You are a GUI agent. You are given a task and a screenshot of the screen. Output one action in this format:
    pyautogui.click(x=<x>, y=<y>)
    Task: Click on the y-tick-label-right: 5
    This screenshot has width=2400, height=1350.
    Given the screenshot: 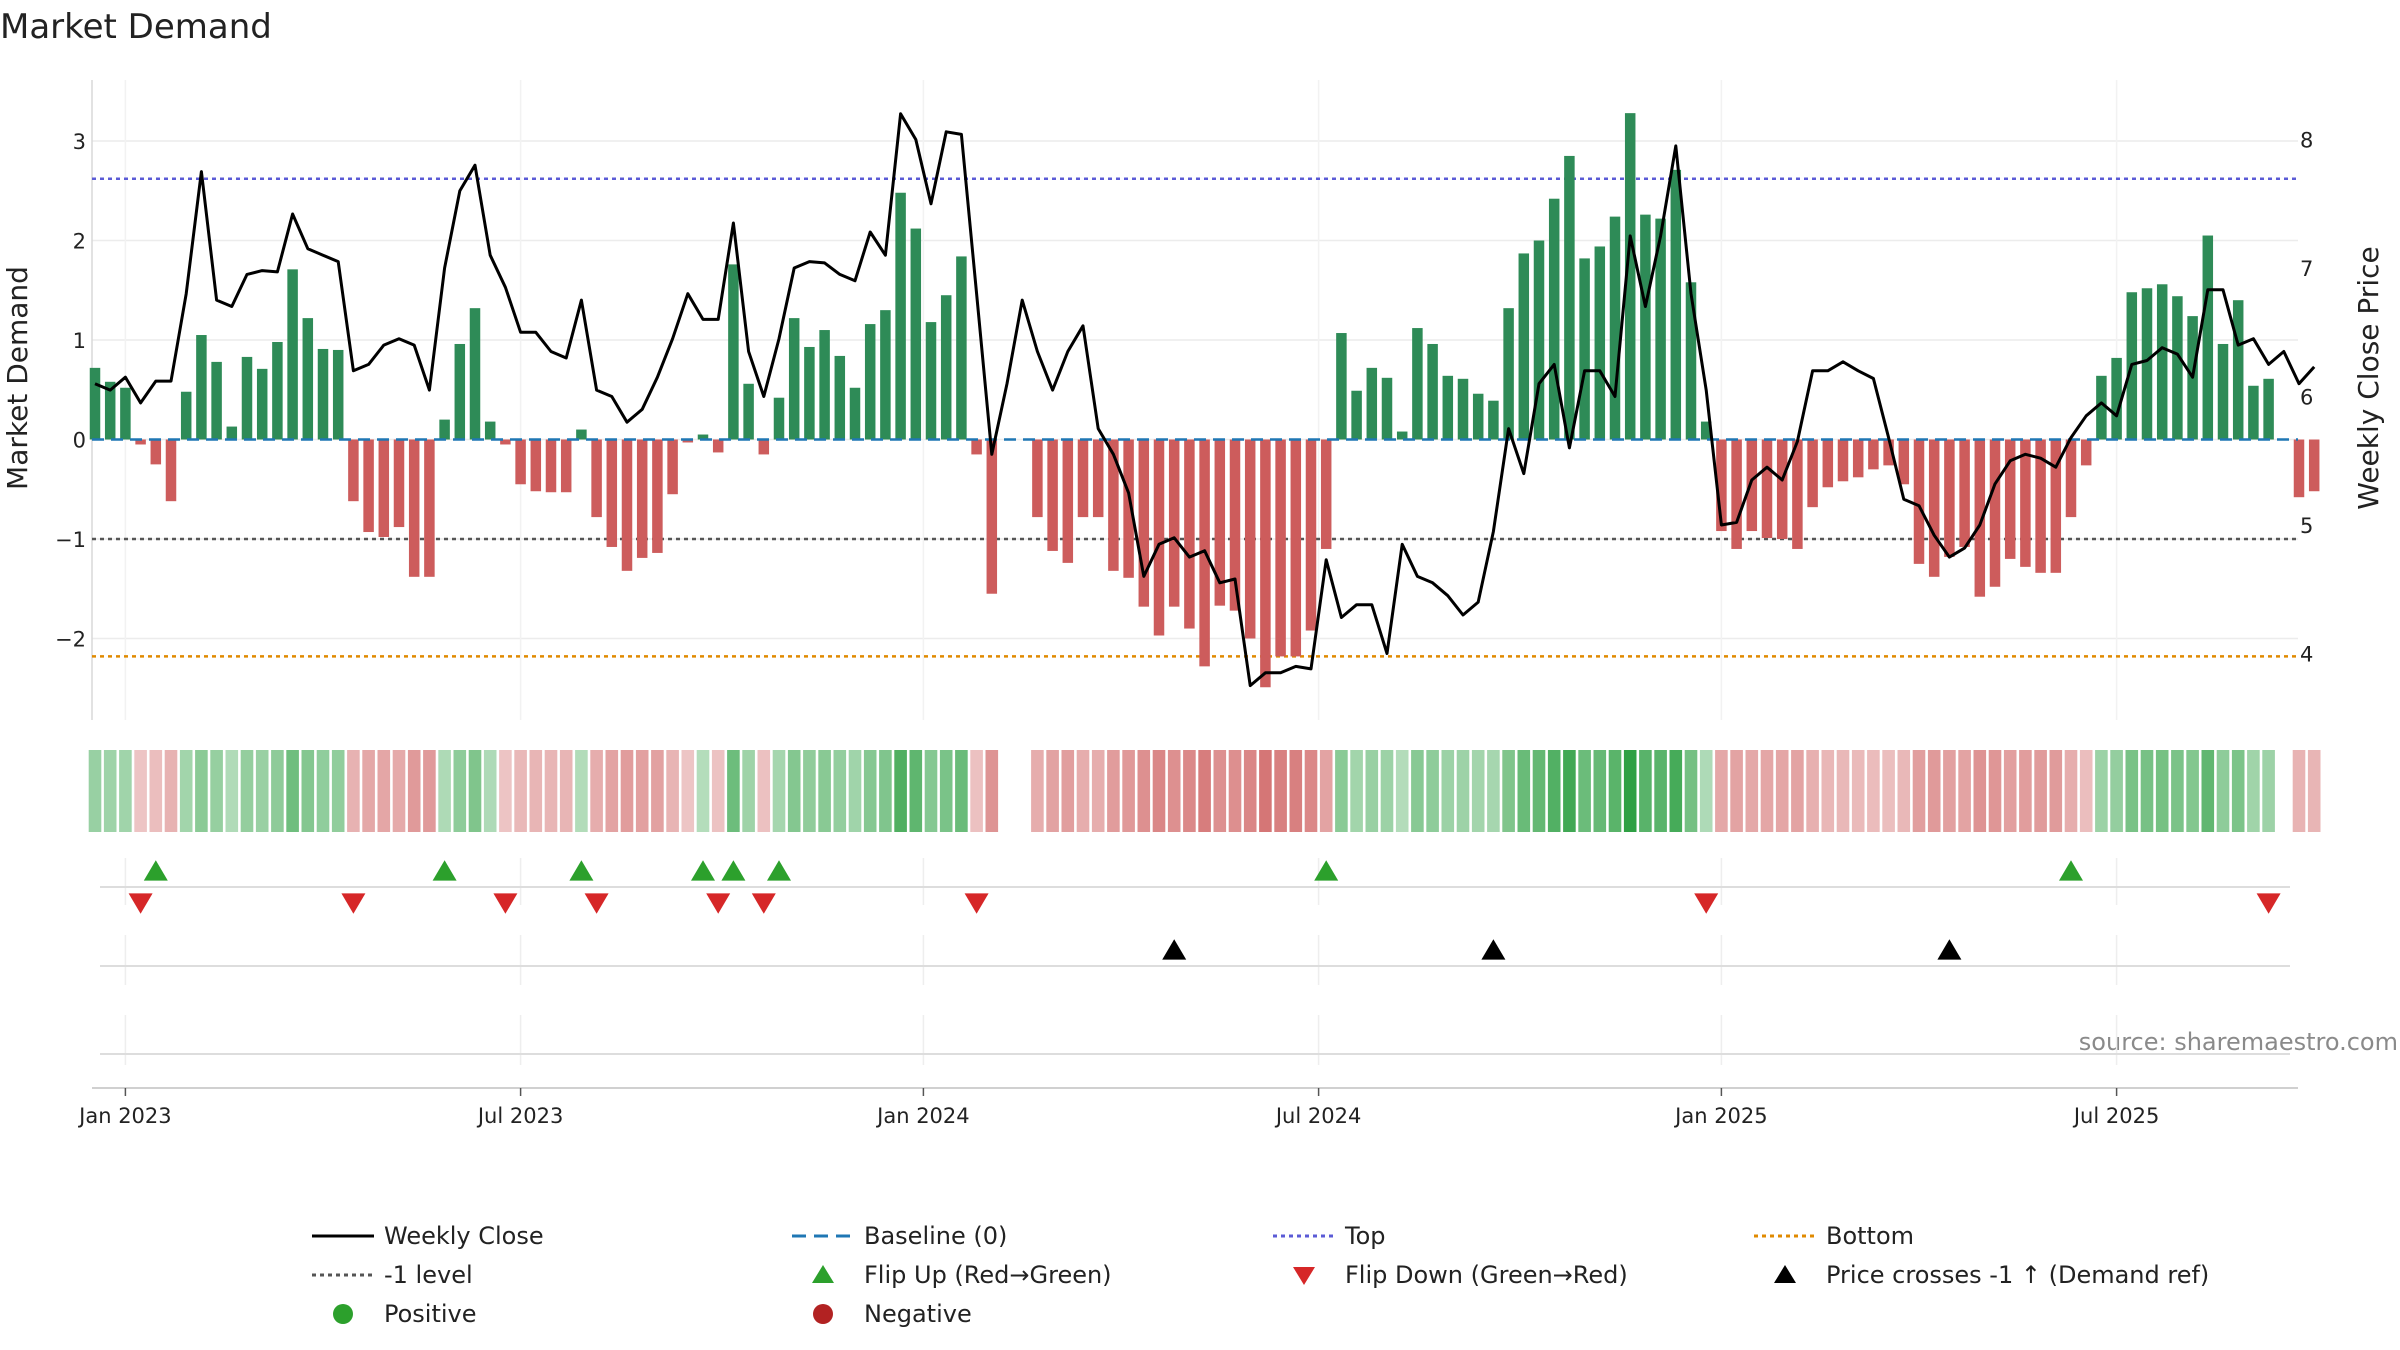 What is the action you would take?
    pyautogui.click(x=2306, y=526)
    